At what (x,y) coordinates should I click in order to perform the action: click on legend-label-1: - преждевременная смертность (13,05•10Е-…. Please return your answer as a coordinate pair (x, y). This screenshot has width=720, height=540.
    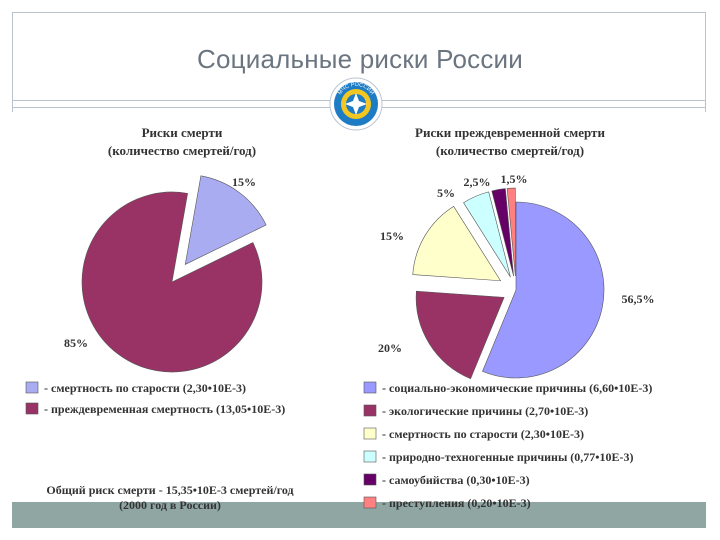
    Looking at the image, I should click on (164, 409).